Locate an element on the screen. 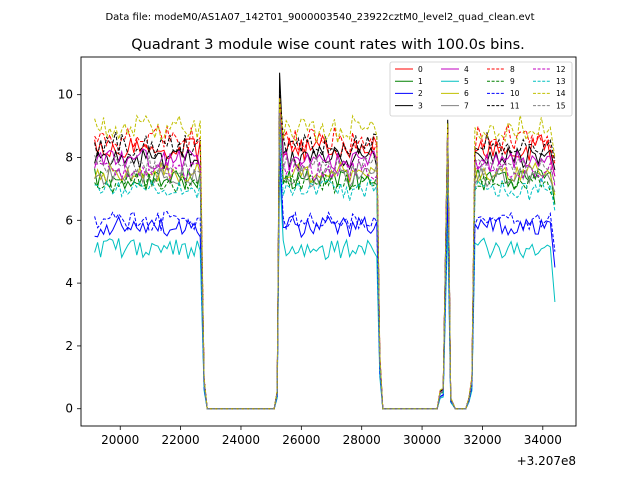 This screenshot has height=480, width=640. x-tick-label: 20000 is located at coordinates (120, 440).